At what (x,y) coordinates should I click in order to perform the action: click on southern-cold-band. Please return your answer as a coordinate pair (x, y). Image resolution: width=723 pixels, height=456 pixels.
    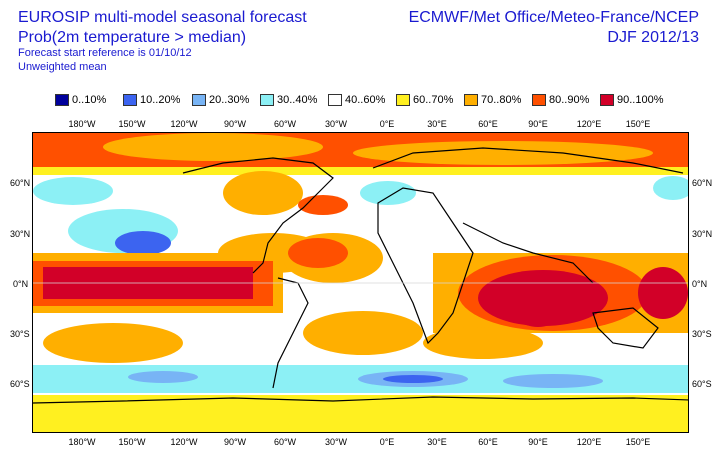
    Looking at the image, I should click on (360, 379).